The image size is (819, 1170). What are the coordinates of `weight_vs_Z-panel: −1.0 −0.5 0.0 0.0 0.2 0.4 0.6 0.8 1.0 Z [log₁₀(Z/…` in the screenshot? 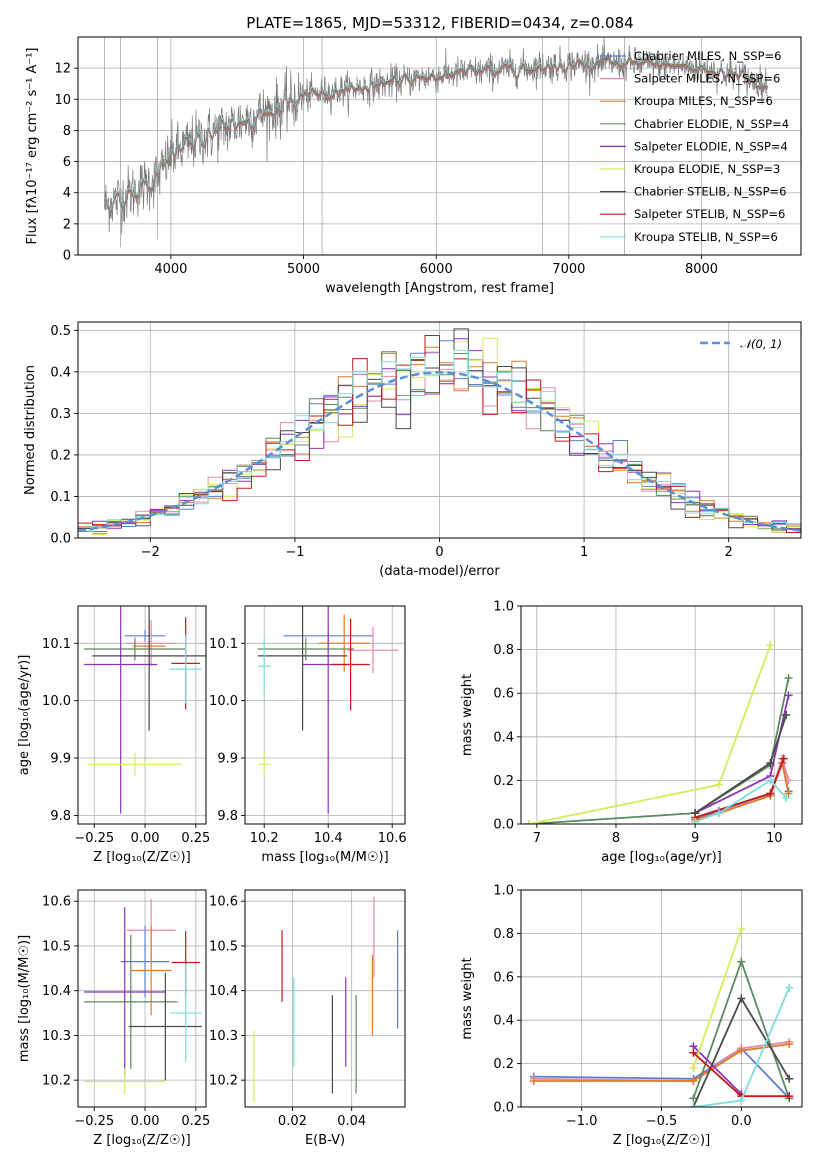 It's located at (631, 1016).